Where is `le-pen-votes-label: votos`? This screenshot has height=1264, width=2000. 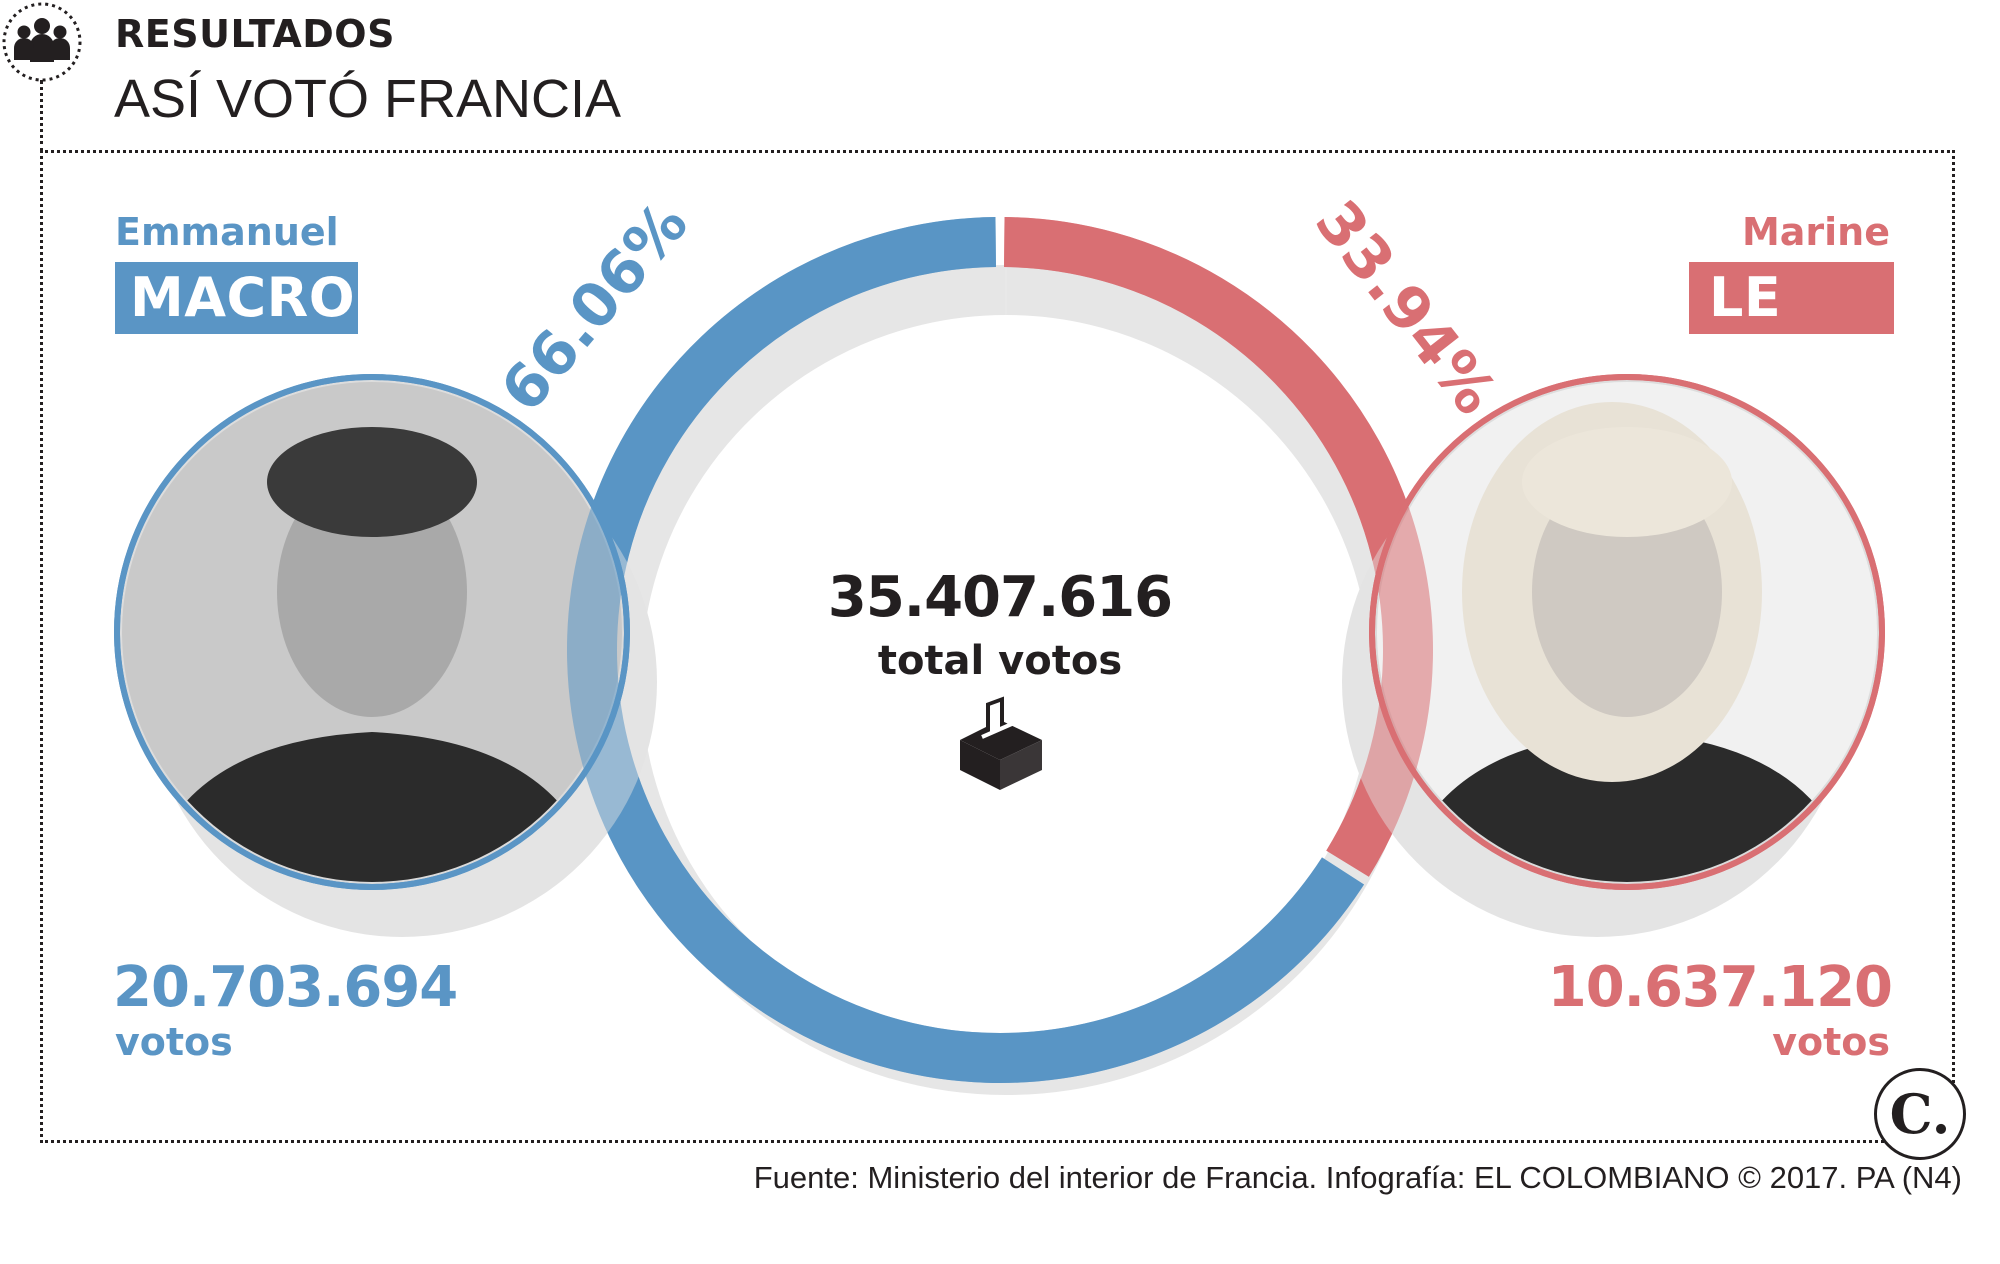
le-pen-votes-label: votos is located at coordinates (1831, 1042).